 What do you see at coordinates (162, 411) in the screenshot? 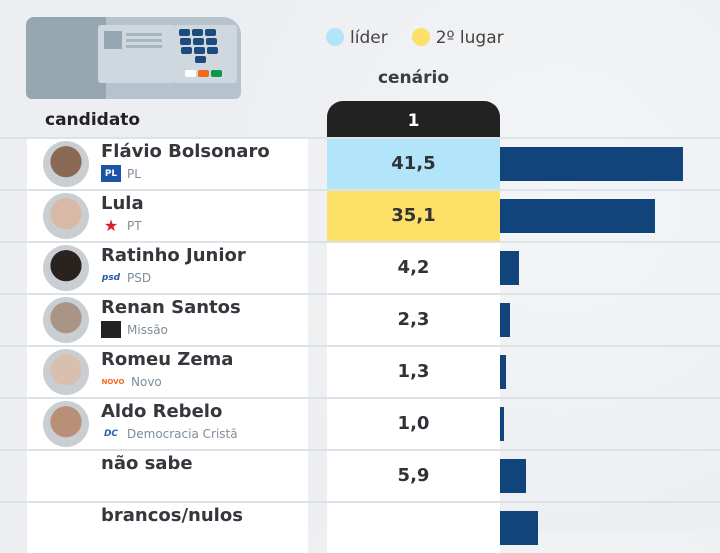
I see `candidate-name: Aldo Rebelo` at bounding box center [162, 411].